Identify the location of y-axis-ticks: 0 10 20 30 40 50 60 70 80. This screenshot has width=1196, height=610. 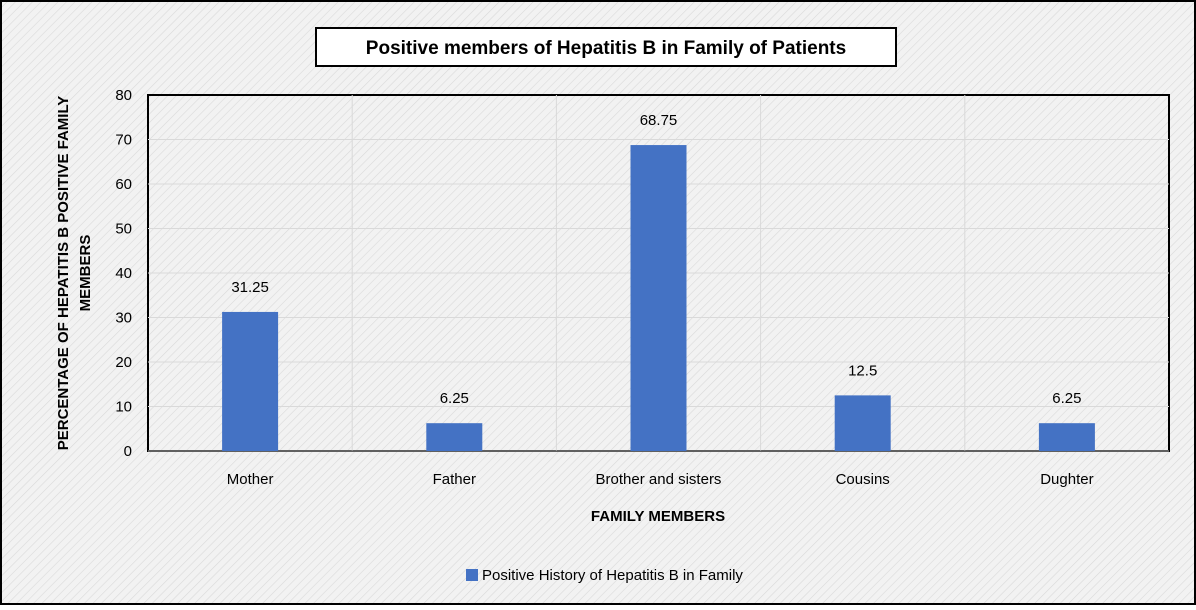
(123, 273).